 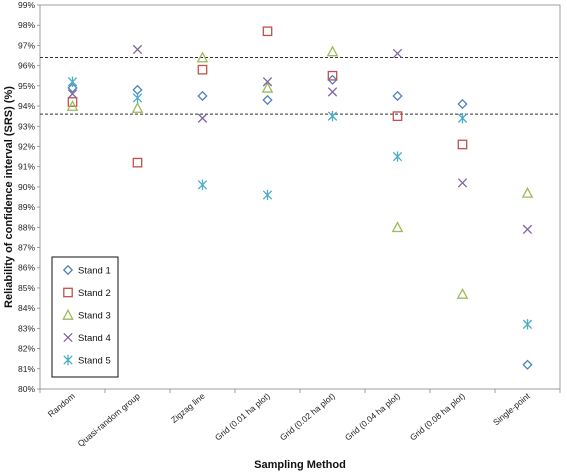 I want to click on x-axis-title: Sampling Method, so click(x=300, y=465).